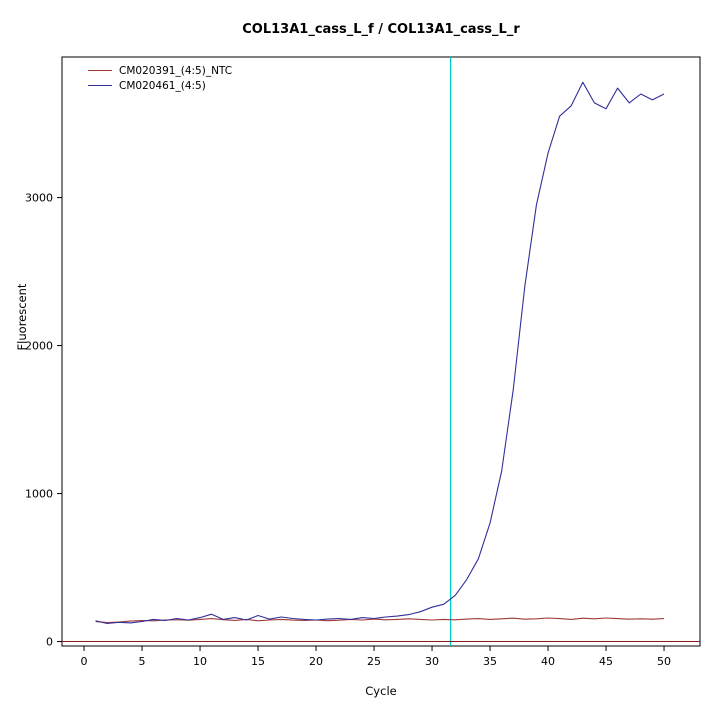 The width and height of the screenshot is (720, 720). What do you see at coordinates (22, 317) in the screenshot?
I see `y-axis-label: Fluorescent` at bounding box center [22, 317].